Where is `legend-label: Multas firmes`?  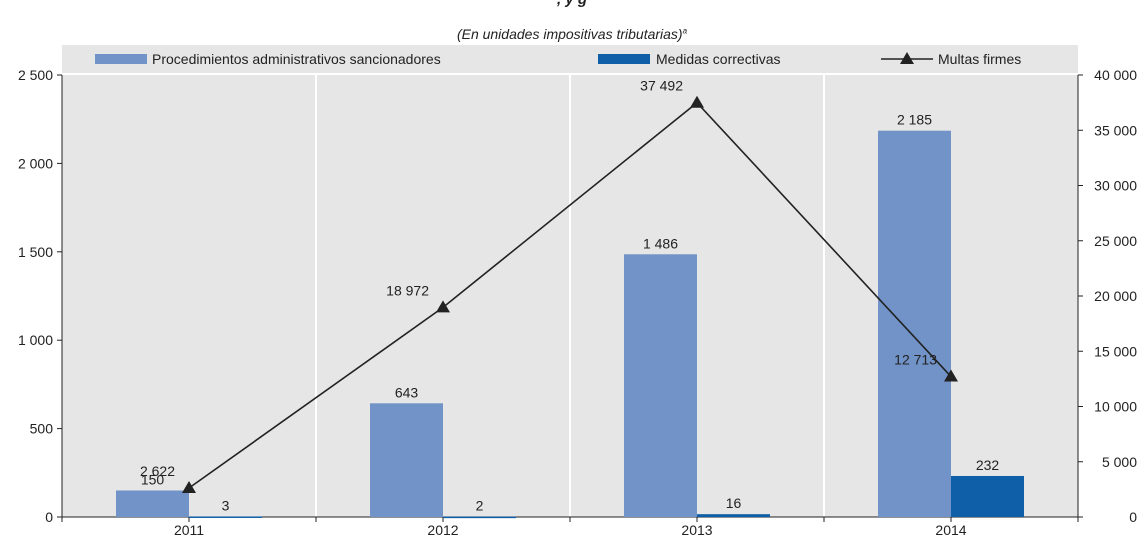 legend-label: Multas firmes is located at coordinates (979, 59).